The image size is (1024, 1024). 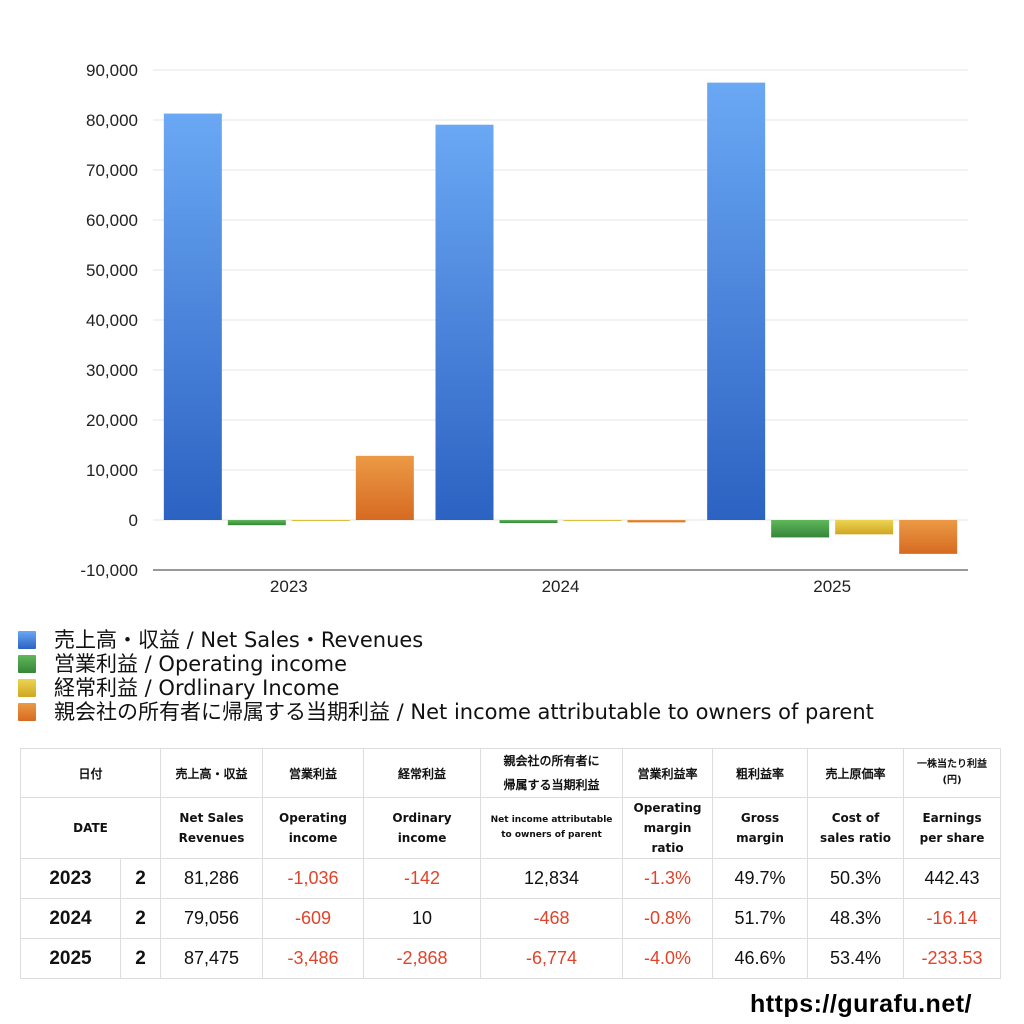 What do you see at coordinates (668, 878) in the screenshot?
I see `cell-op-margin: -1.3%` at bounding box center [668, 878].